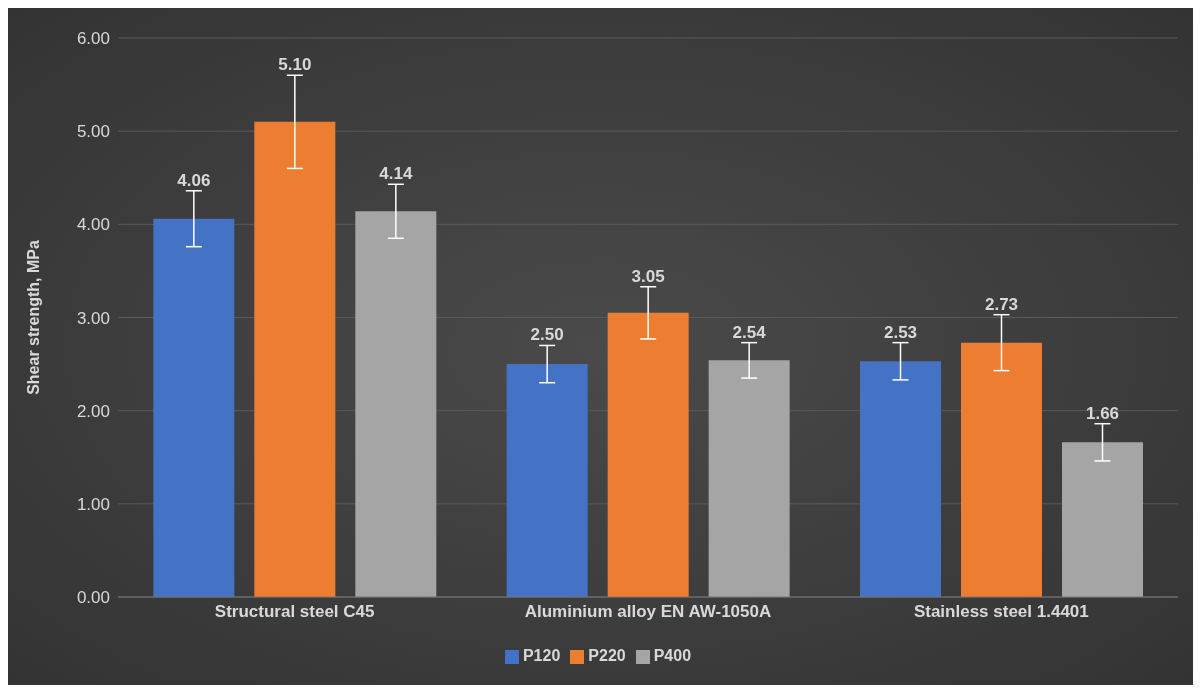 The image size is (1203, 693). What do you see at coordinates (1001, 304) in the screenshot?
I see `data-label: 2.73` at bounding box center [1001, 304].